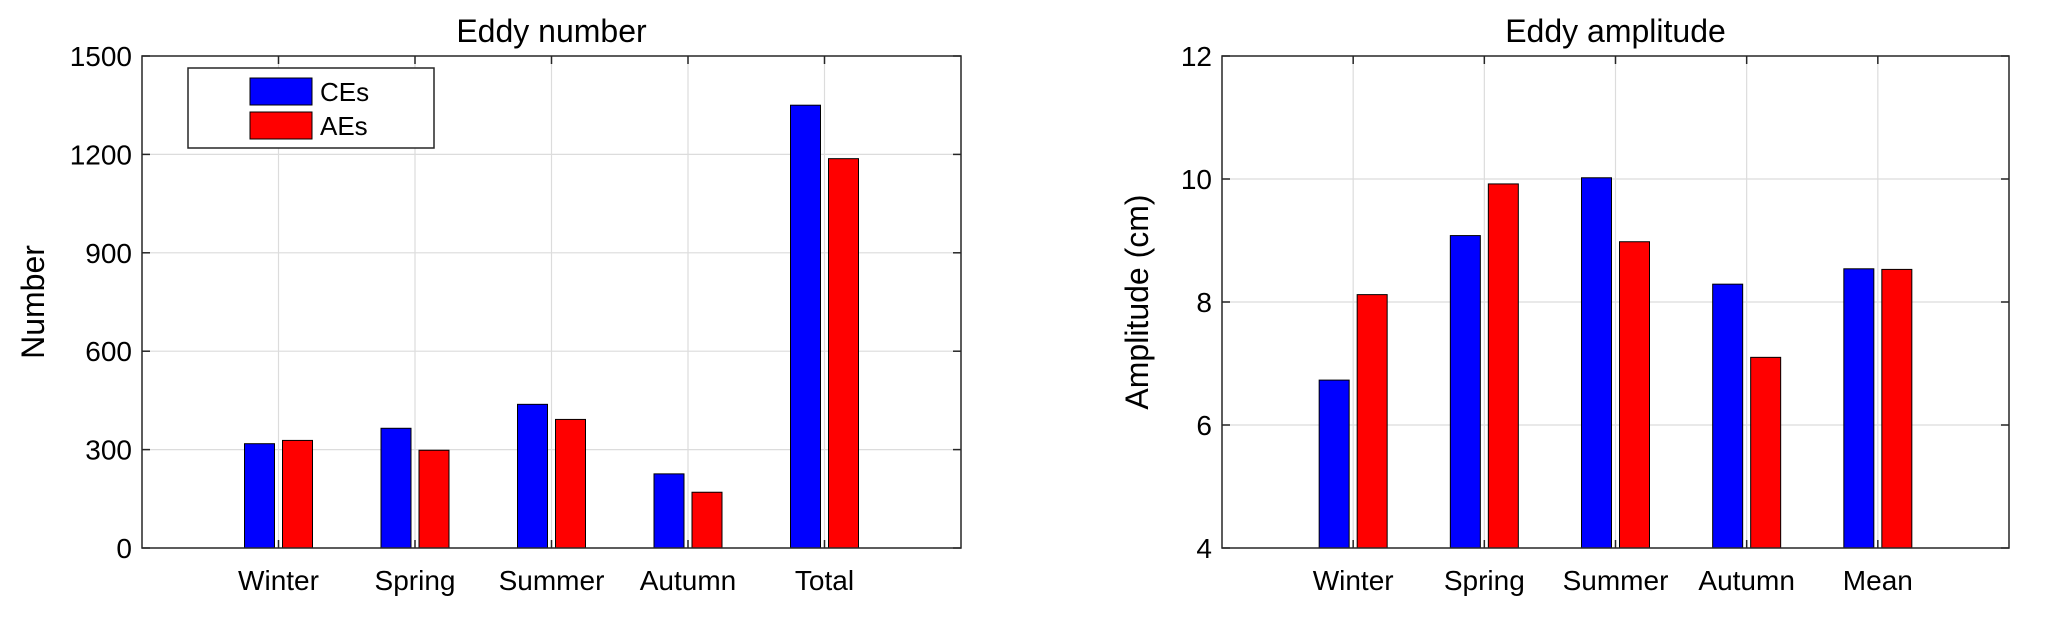 This screenshot has width=2067, height=617. What do you see at coordinates (344, 92) in the screenshot?
I see `legend-label-ces: CEs` at bounding box center [344, 92].